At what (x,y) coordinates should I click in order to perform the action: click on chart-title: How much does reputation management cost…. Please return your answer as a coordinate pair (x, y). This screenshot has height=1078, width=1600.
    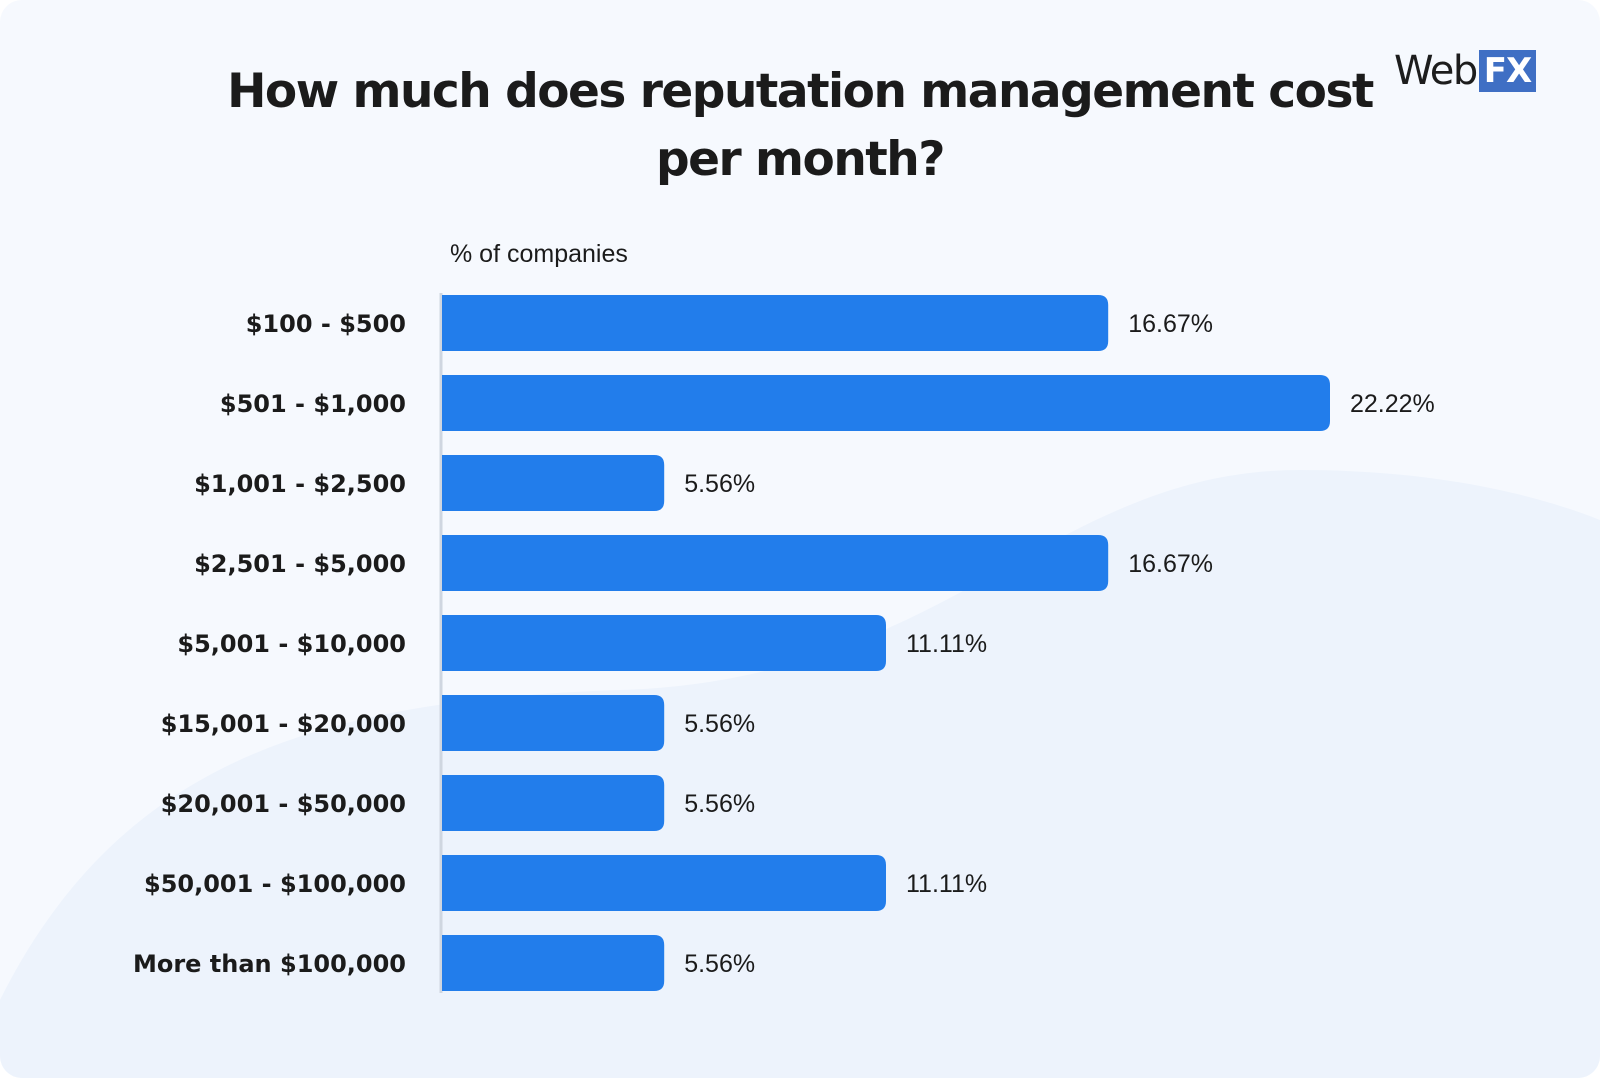
    Looking at the image, I should click on (800, 125).